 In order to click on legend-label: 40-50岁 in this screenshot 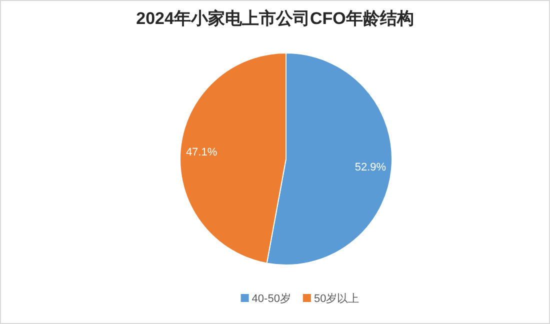, I will do `click(271, 299)`.